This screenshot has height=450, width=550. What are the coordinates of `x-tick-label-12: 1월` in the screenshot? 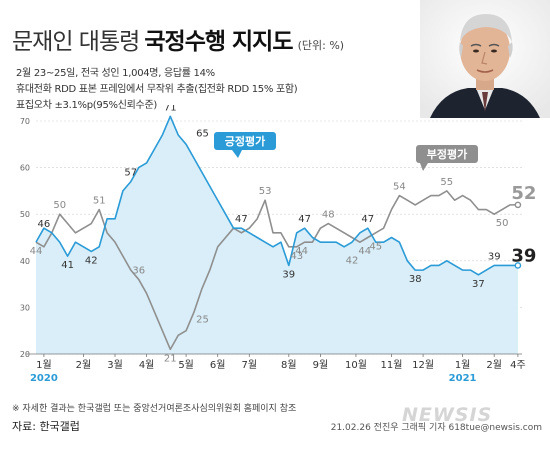 It's located at (463, 365).